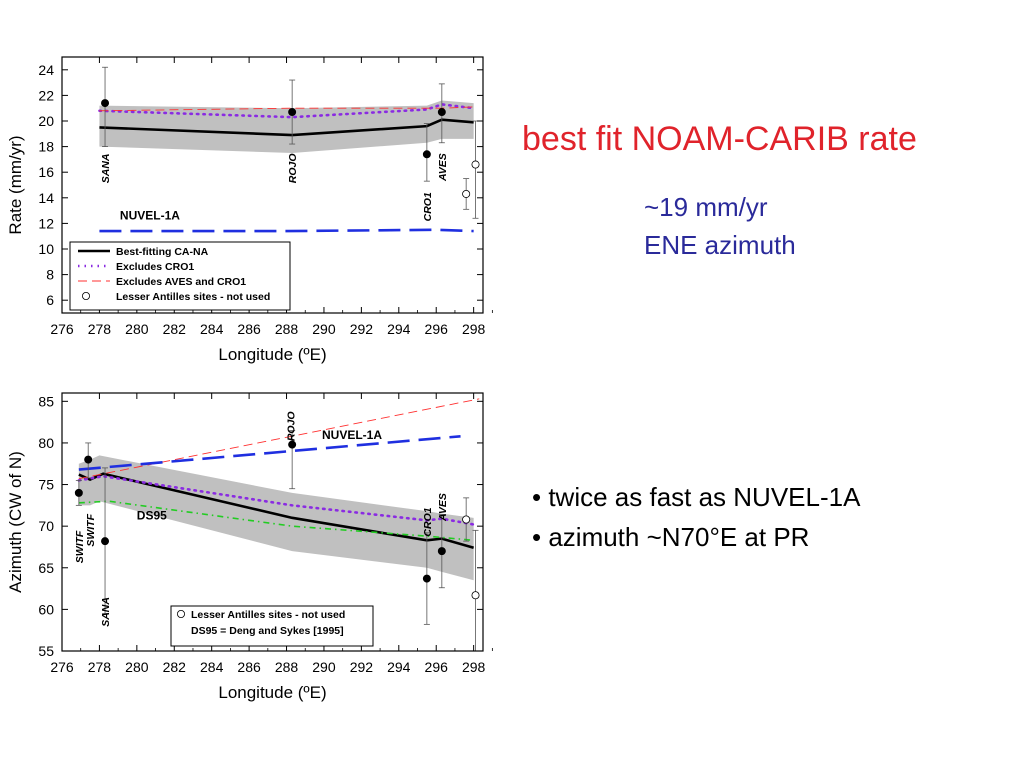 Image resolution: width=1024 pixels, height=768 pixels. What do you see at coordinates (46, 485) in the screenshot?
I see `azimuth-y-tick-label: 75` at bounding box center [46, 485].